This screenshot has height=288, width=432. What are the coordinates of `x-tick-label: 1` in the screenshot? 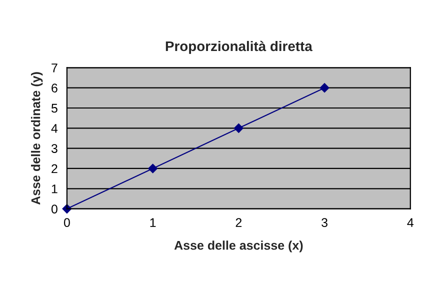 It's located at (153, 222).